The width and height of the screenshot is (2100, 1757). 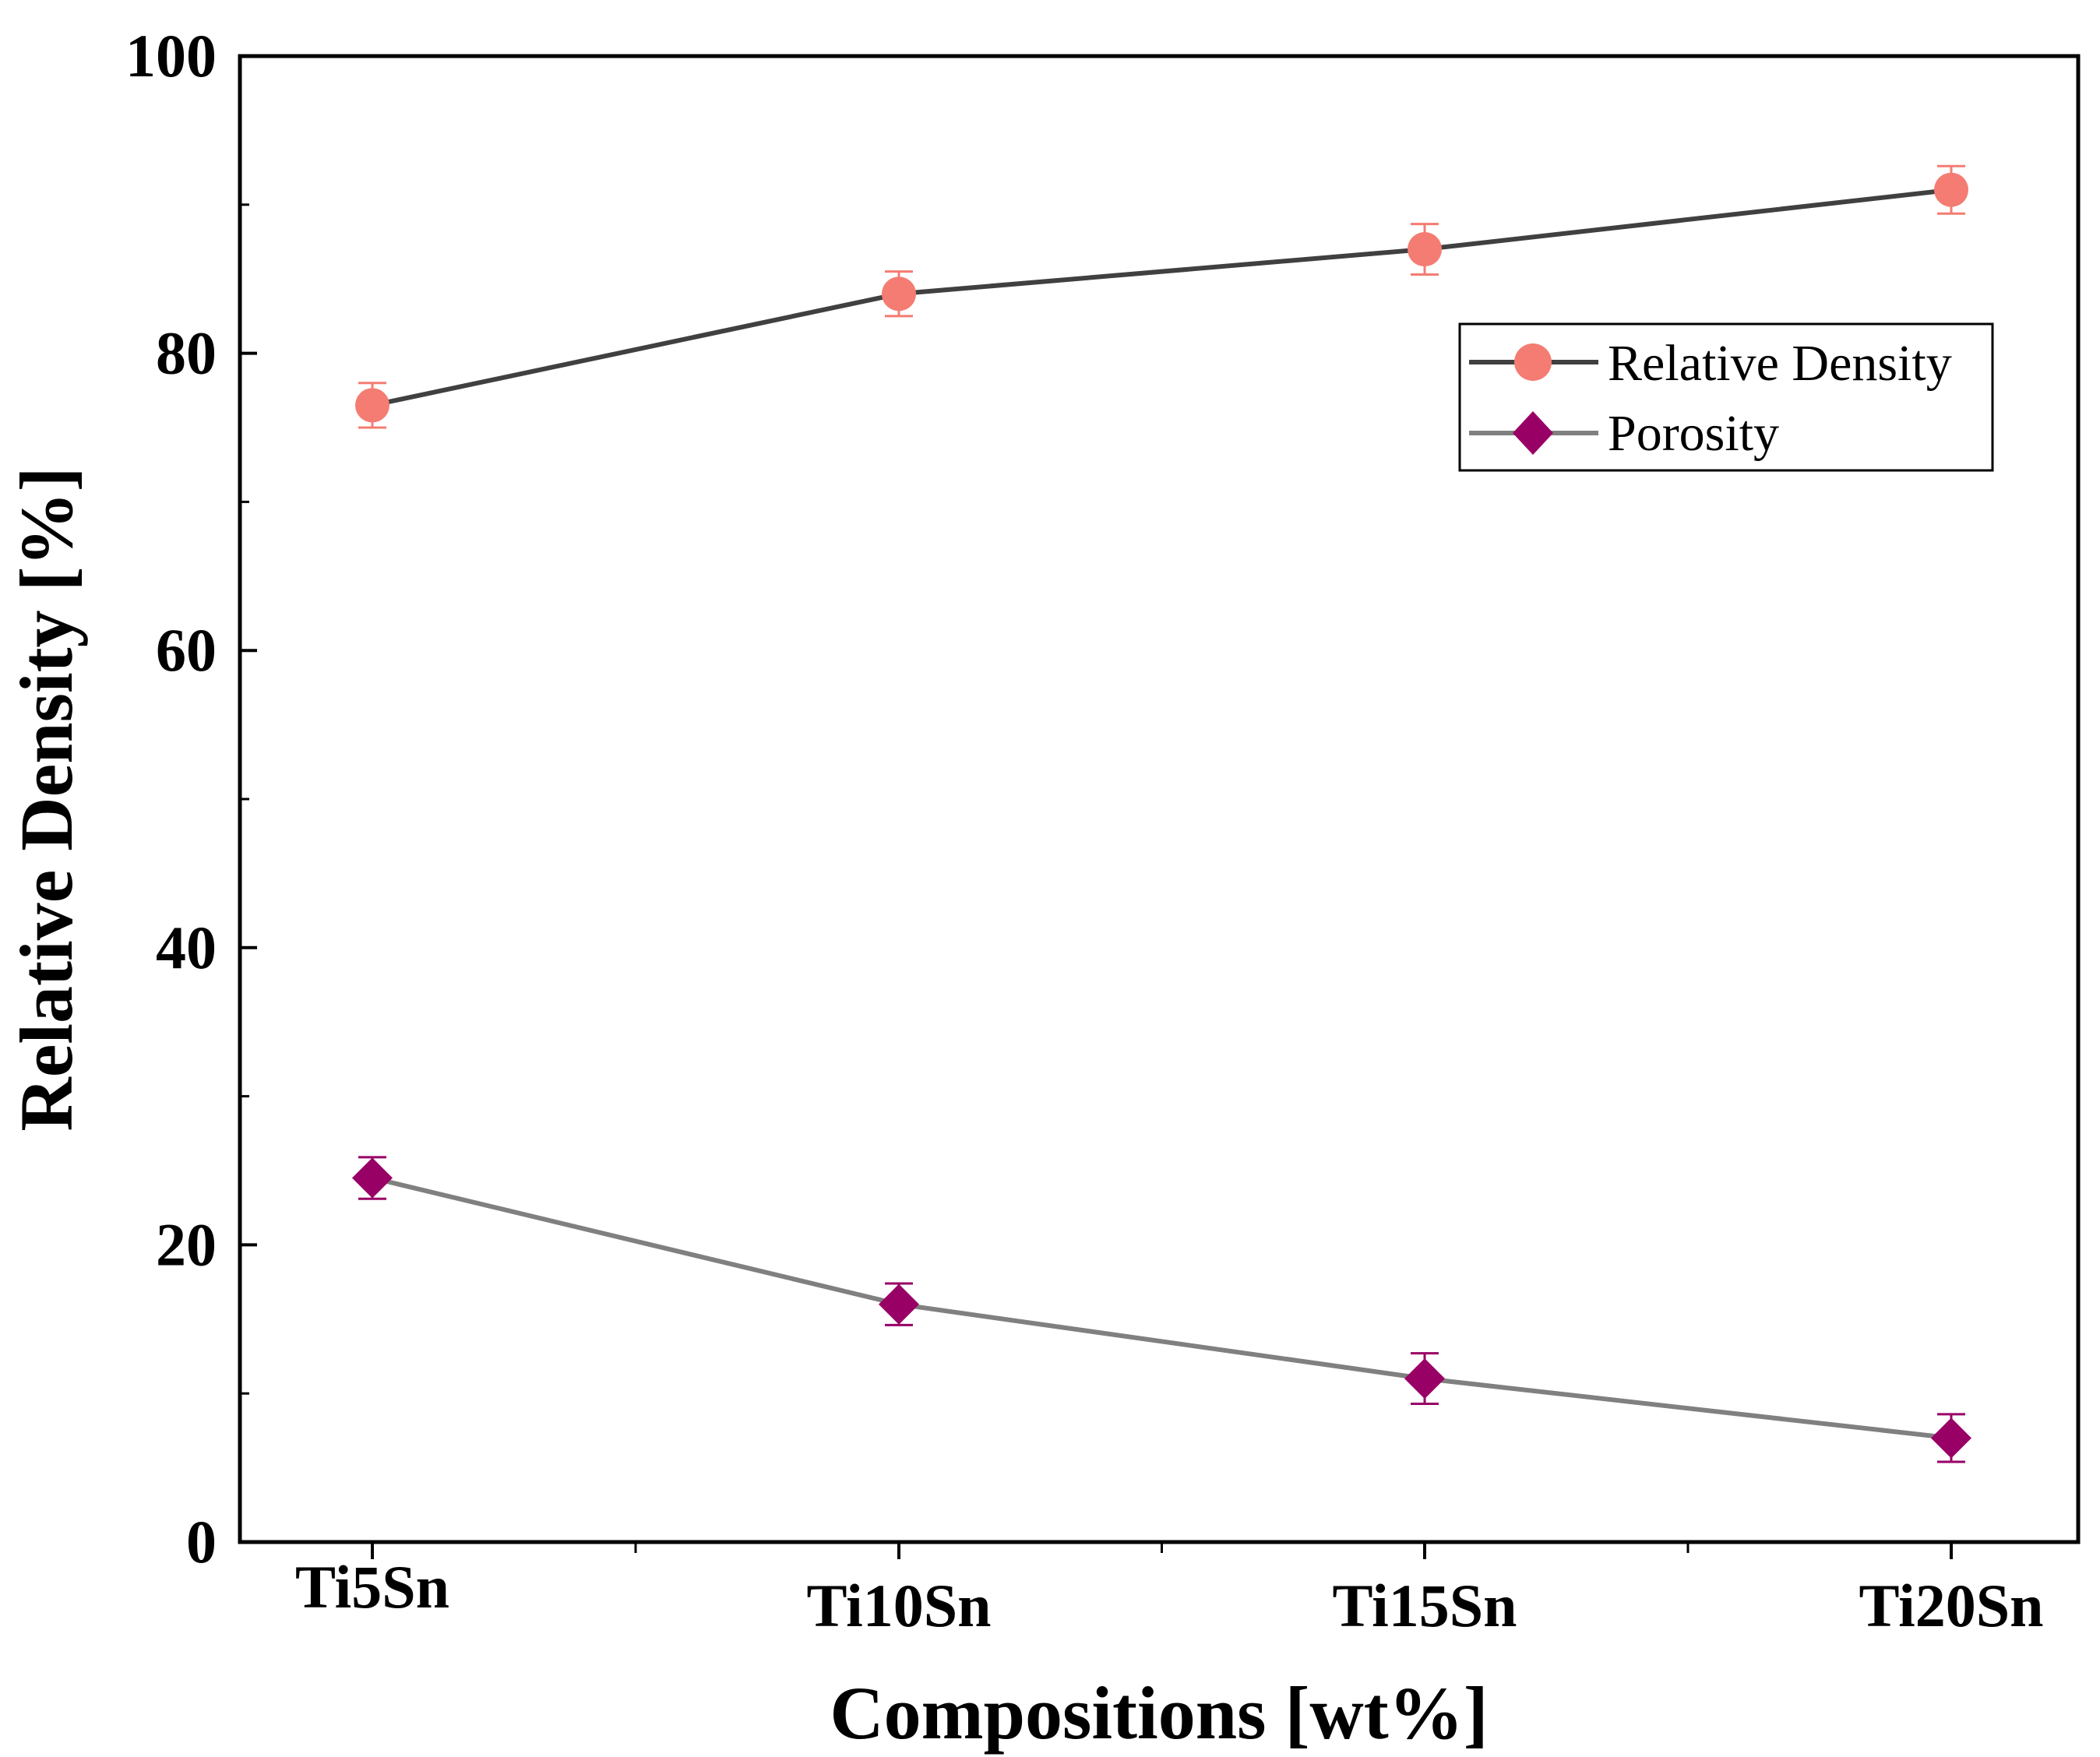 I want to click on x-tick-label: Ti20Sn, so click(x=1951, y=1606).